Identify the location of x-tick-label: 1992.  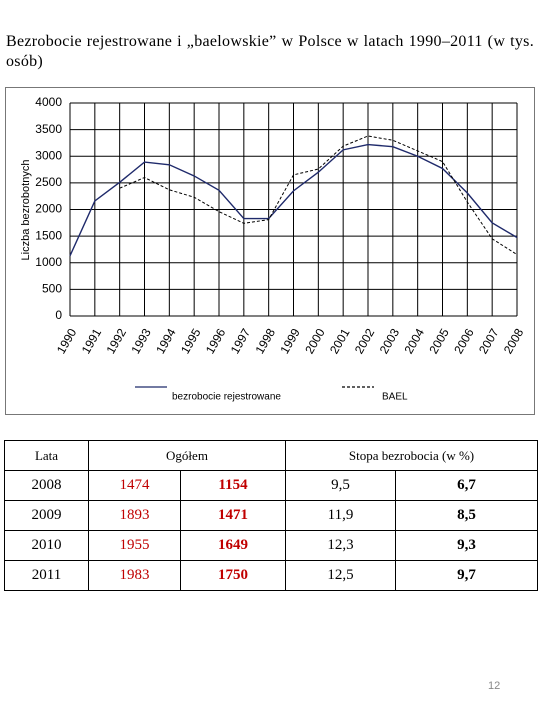
(117, 341).